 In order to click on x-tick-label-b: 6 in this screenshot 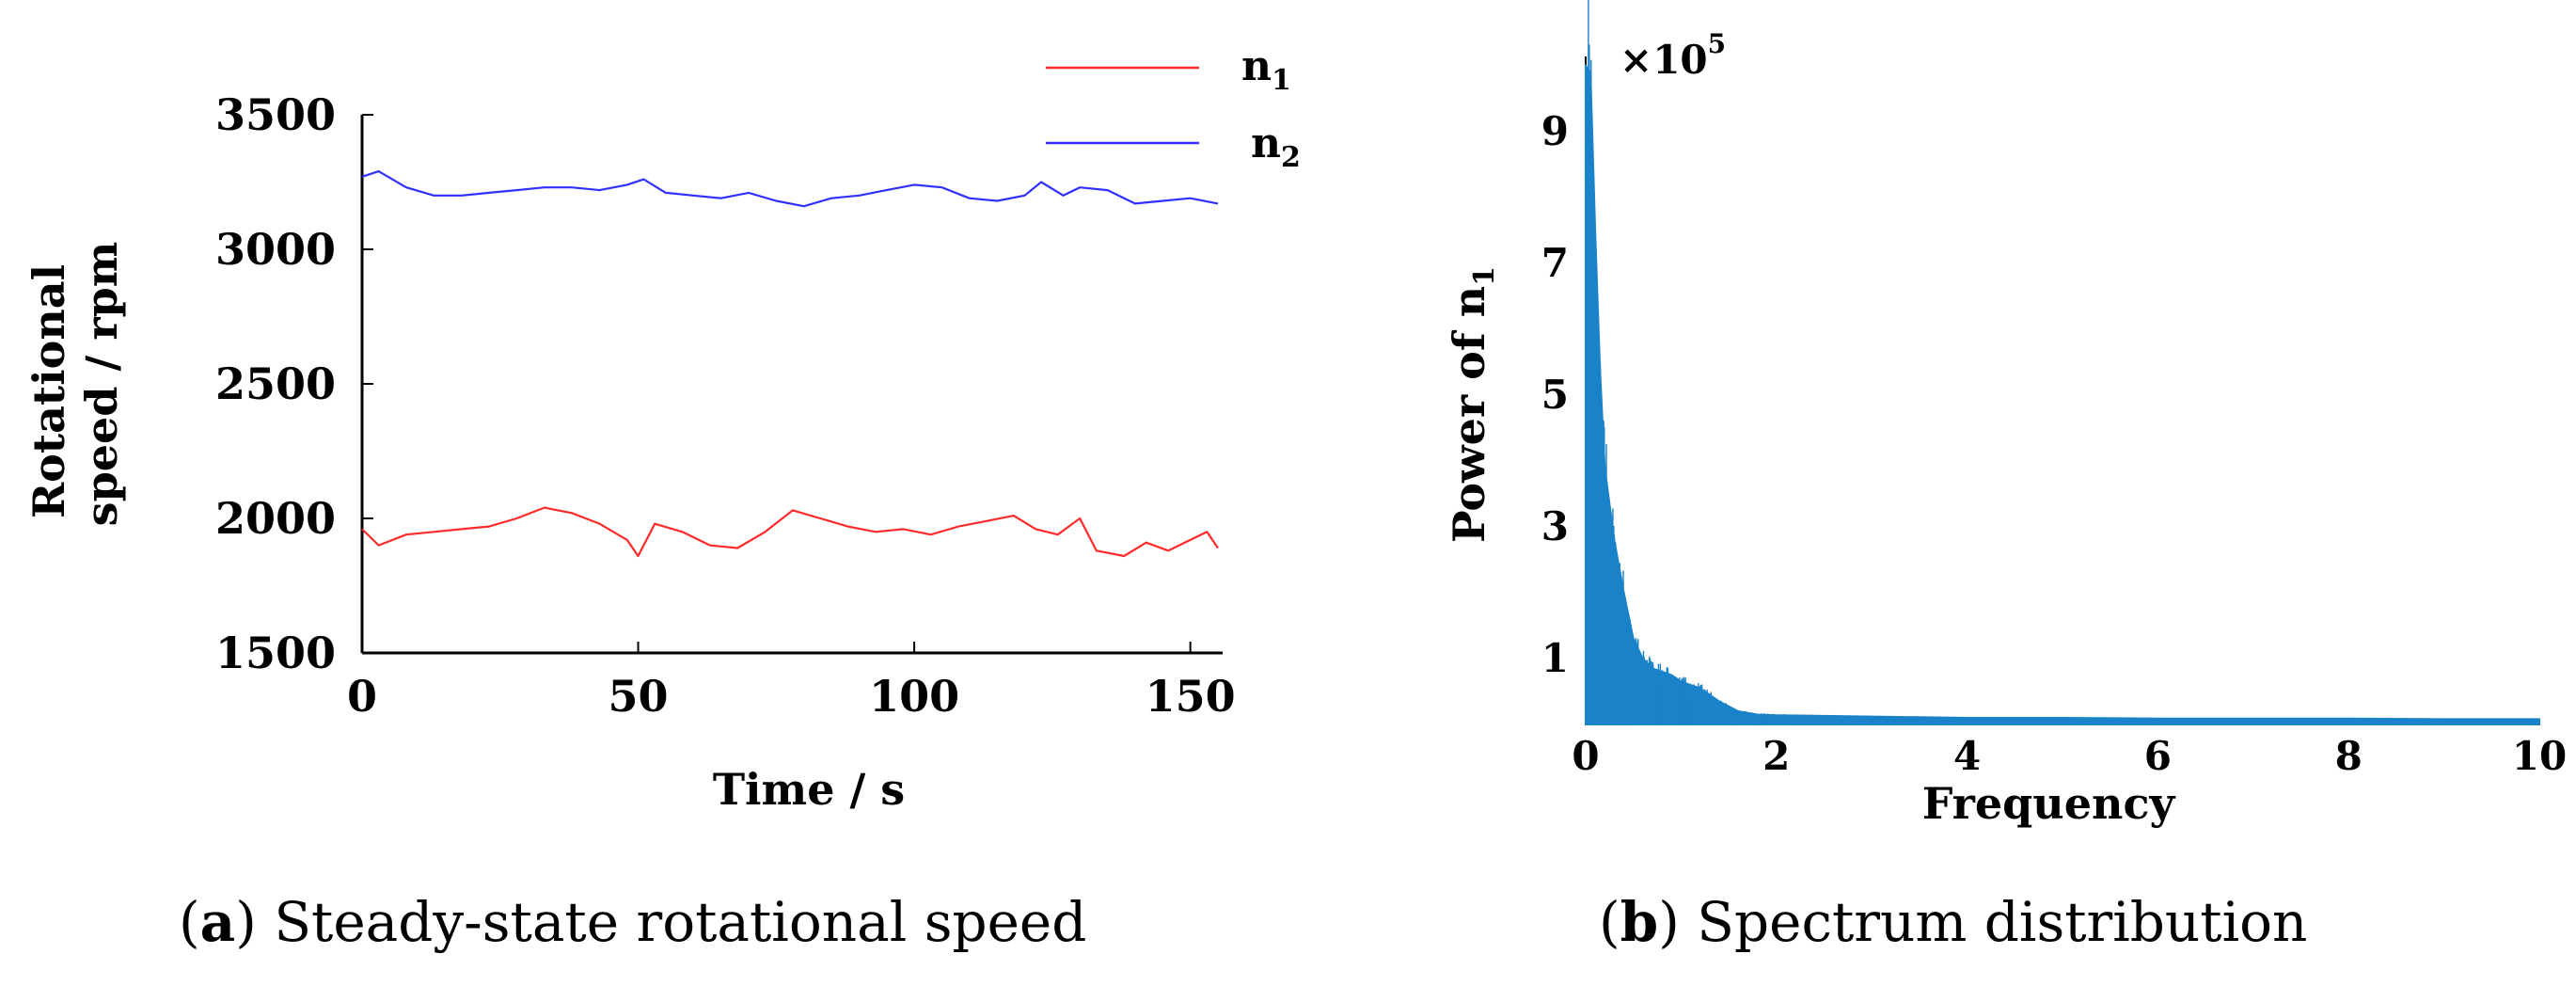, I will do `click(2158, 756)`.